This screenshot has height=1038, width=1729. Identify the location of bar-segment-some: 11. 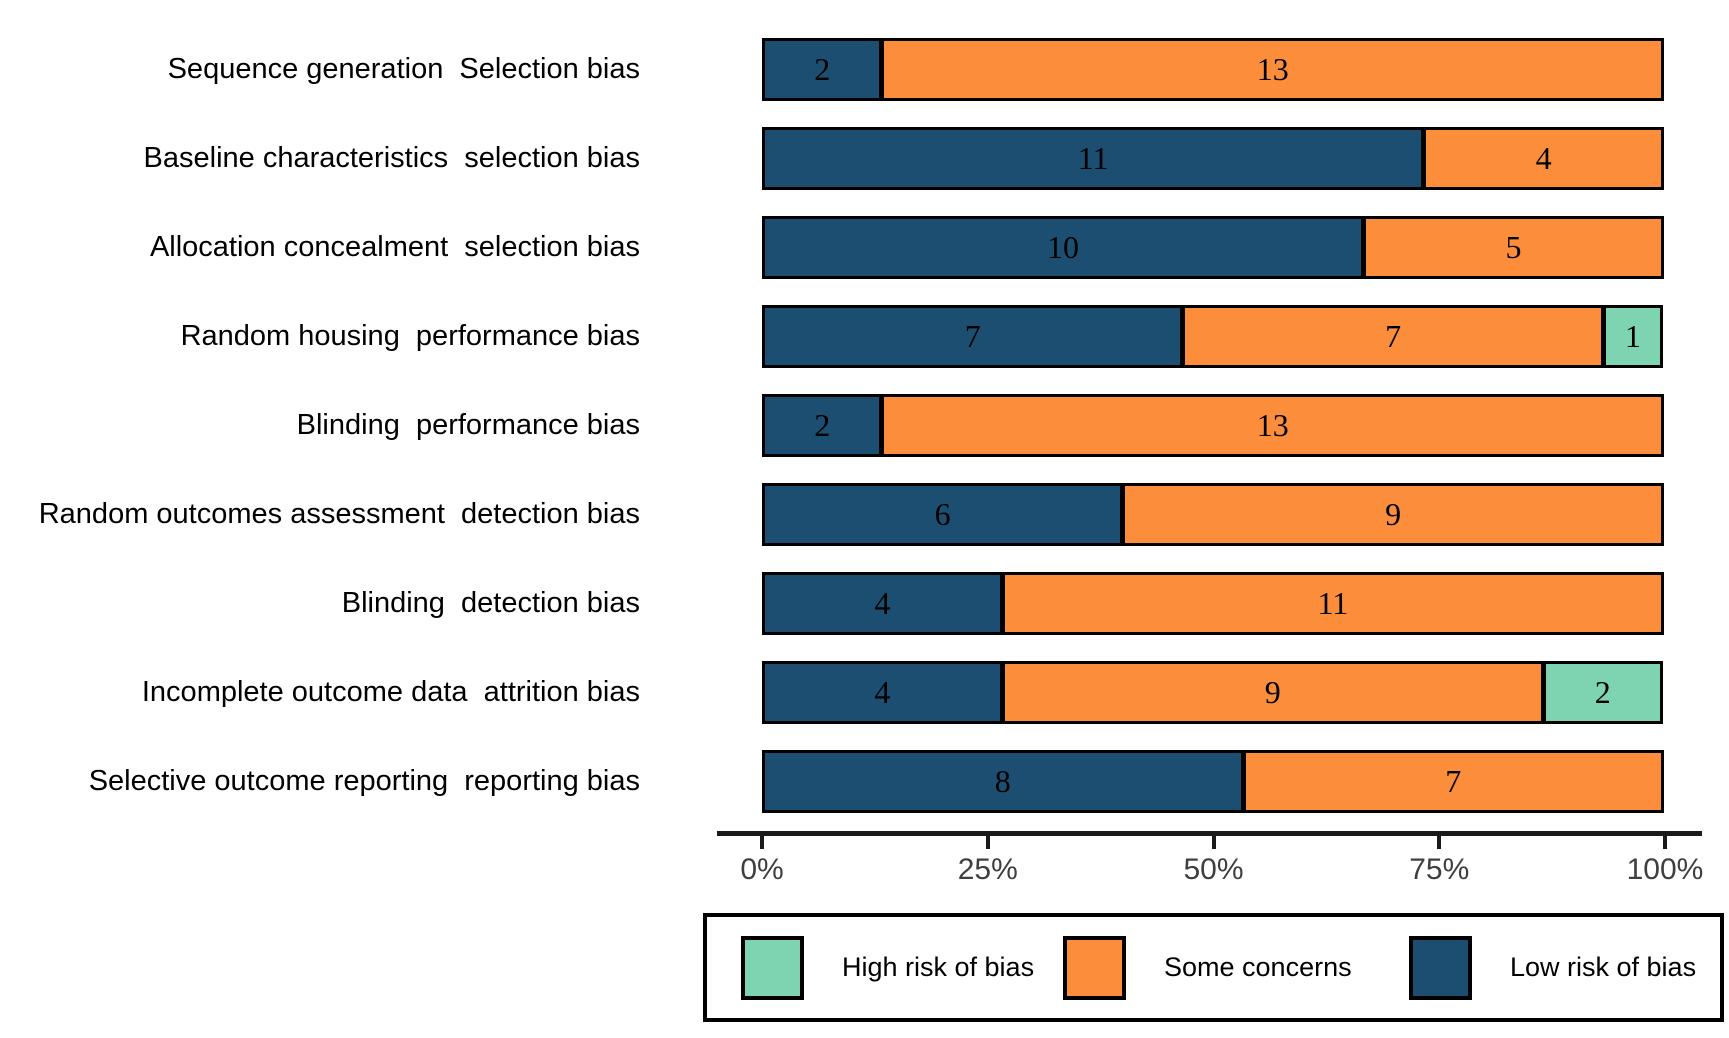
(1332, 603).